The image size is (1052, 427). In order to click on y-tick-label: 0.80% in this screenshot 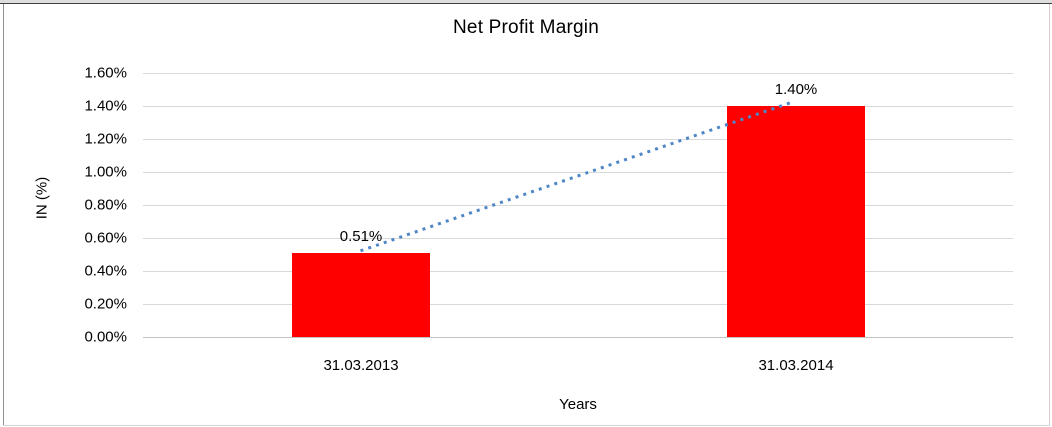, I will do `click(105, 205)`.